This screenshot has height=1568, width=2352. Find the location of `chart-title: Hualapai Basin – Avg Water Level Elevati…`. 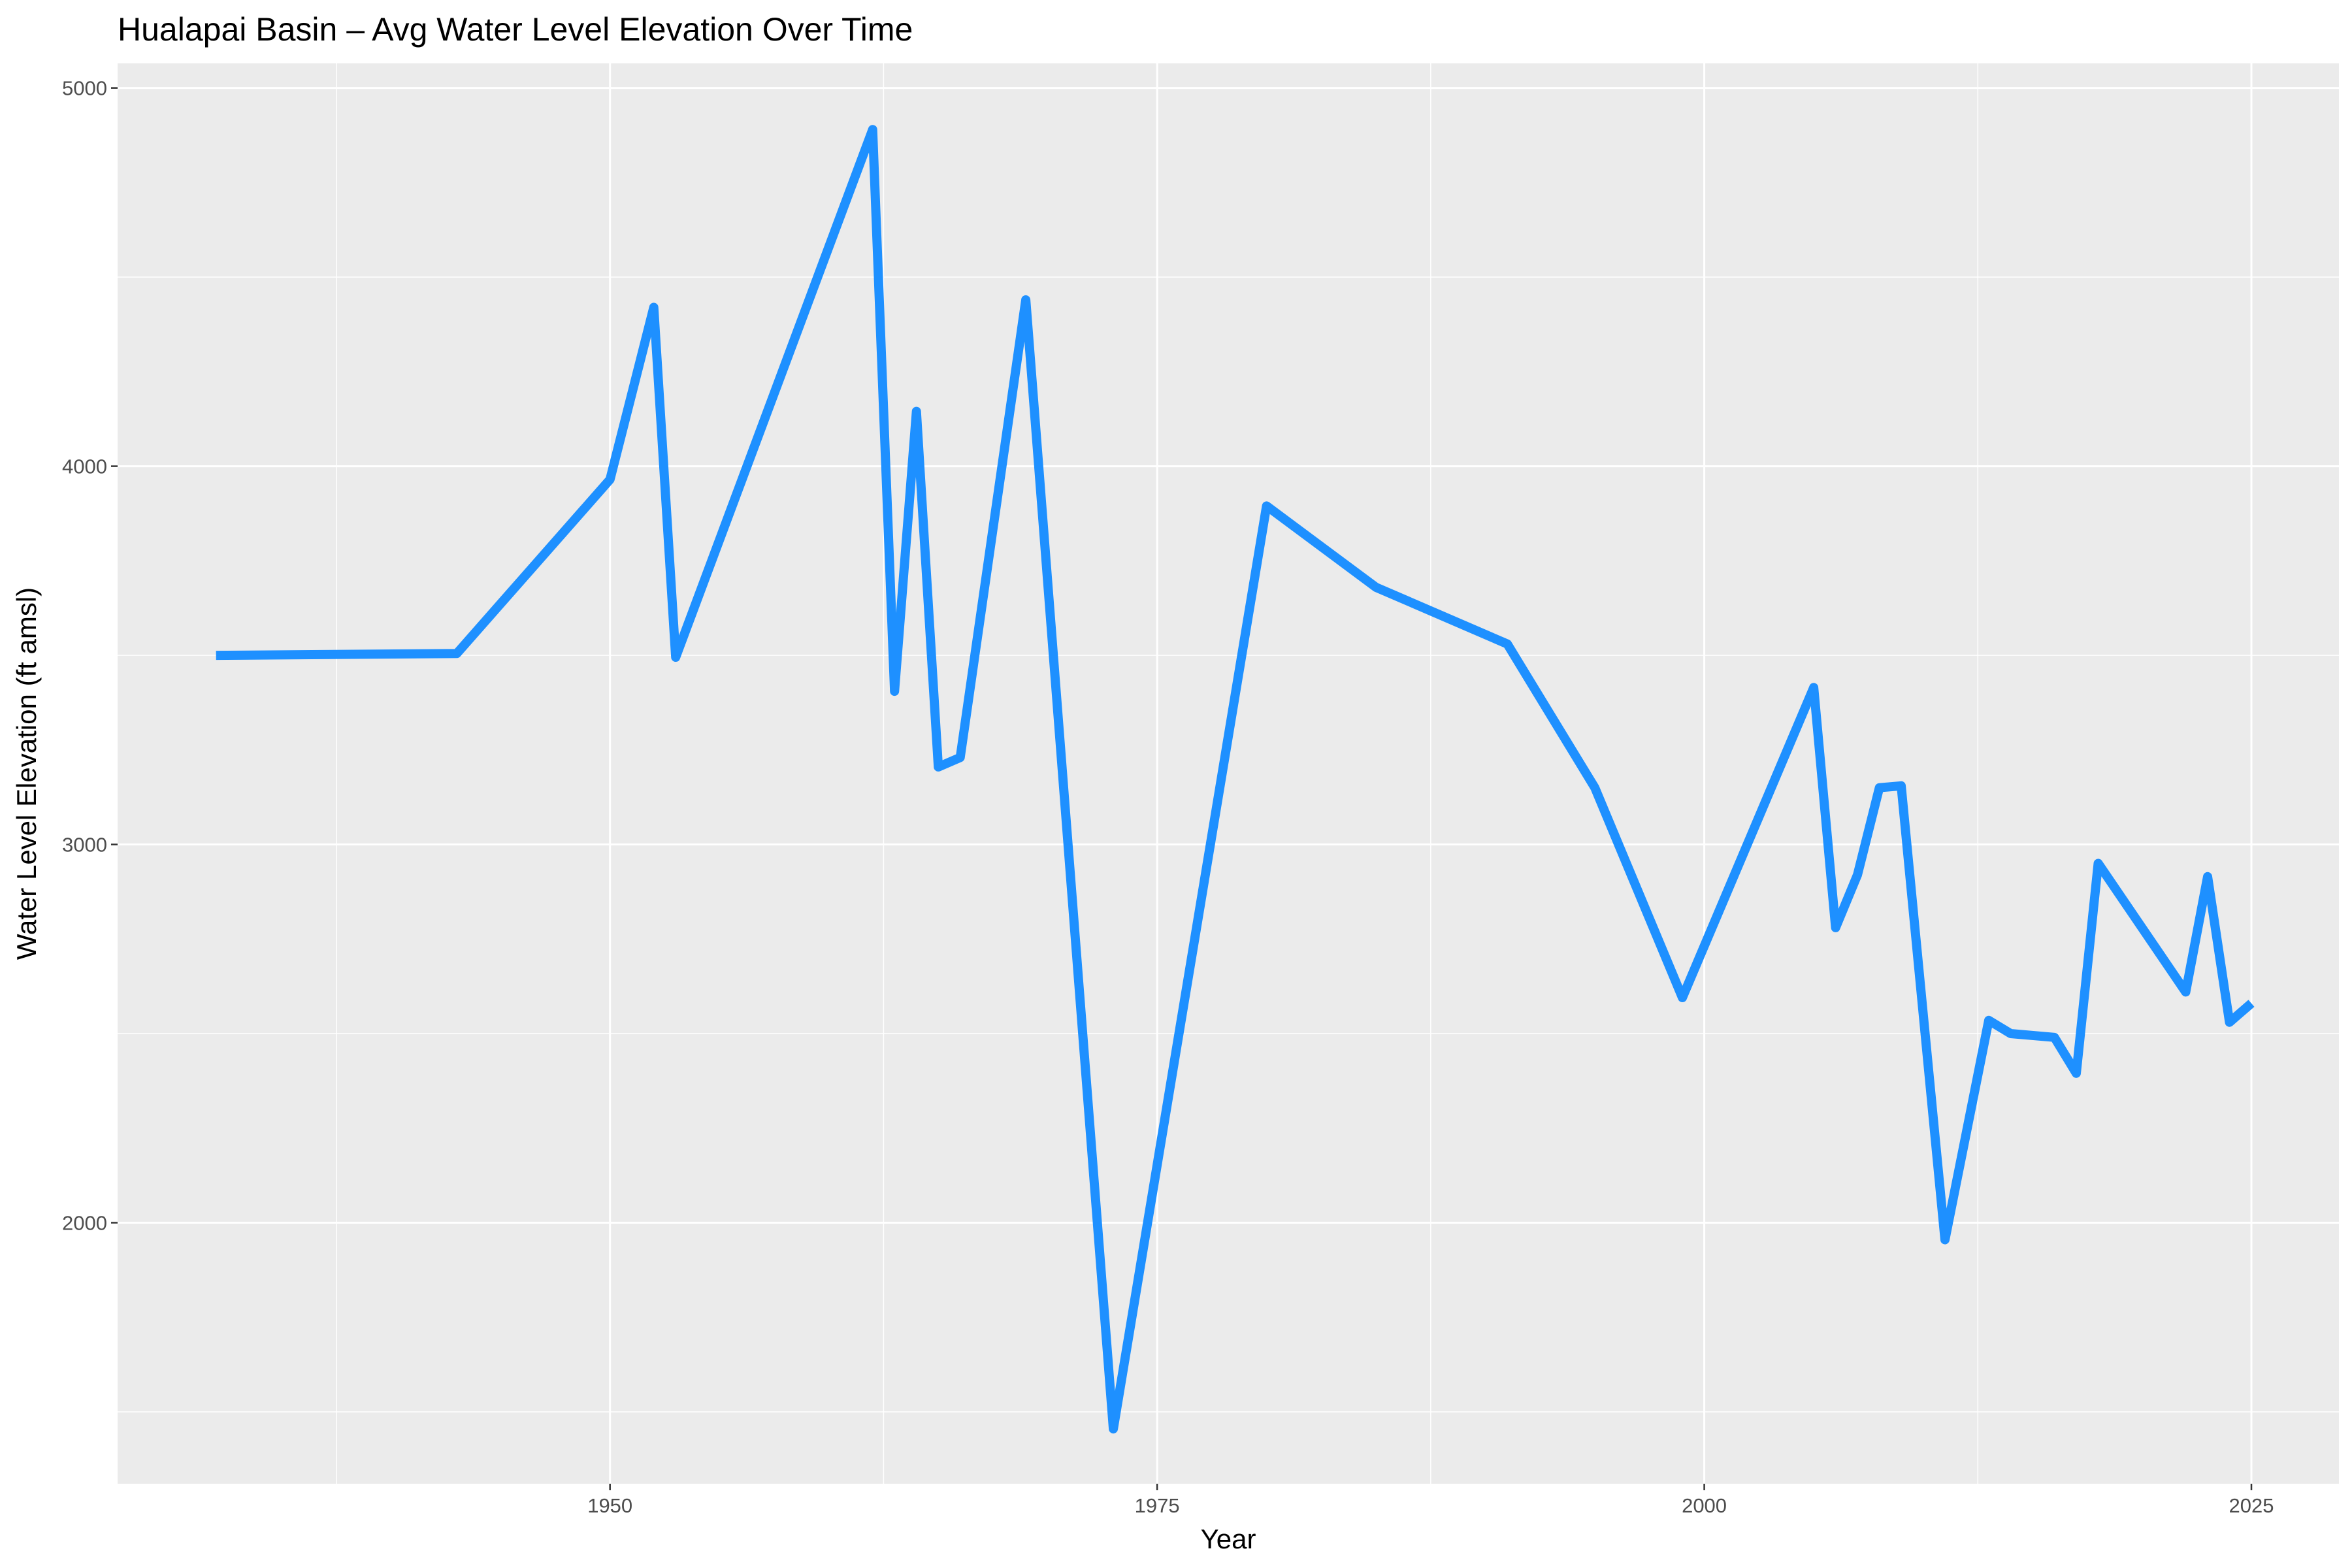

chart-title: Hualapai Basin – Avg Water Level Elevati… is located at coordinates (515, 29).